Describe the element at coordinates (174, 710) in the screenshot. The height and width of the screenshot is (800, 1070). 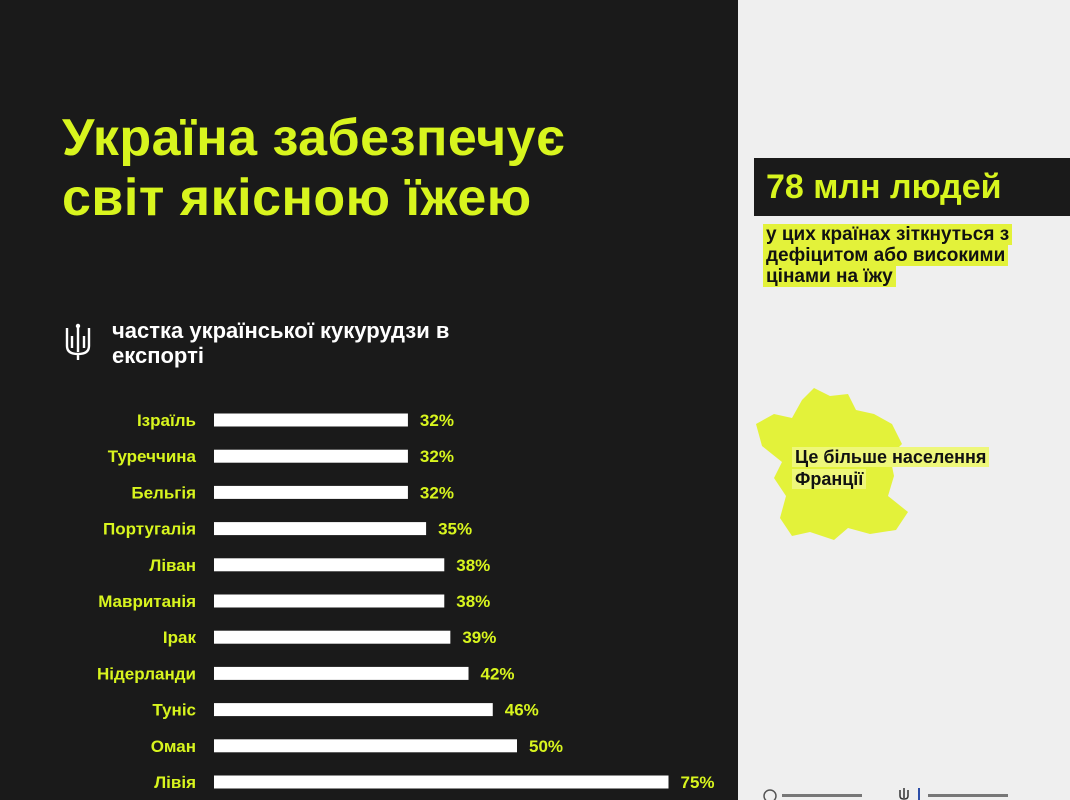
I see `category-label: Туніс` at that location.